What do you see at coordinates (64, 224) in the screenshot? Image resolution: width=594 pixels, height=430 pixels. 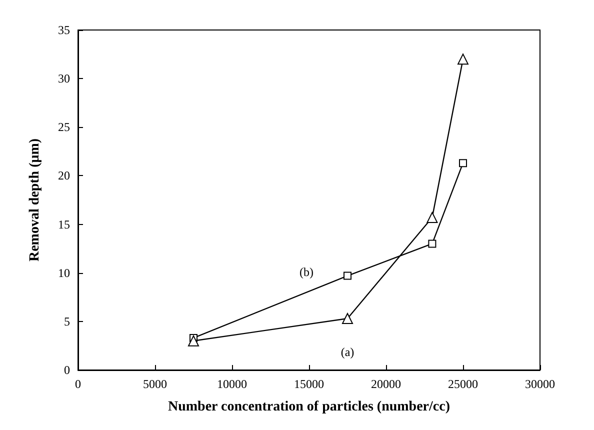 I see `y-tick-label: 15` at bounding box center [64, 224].